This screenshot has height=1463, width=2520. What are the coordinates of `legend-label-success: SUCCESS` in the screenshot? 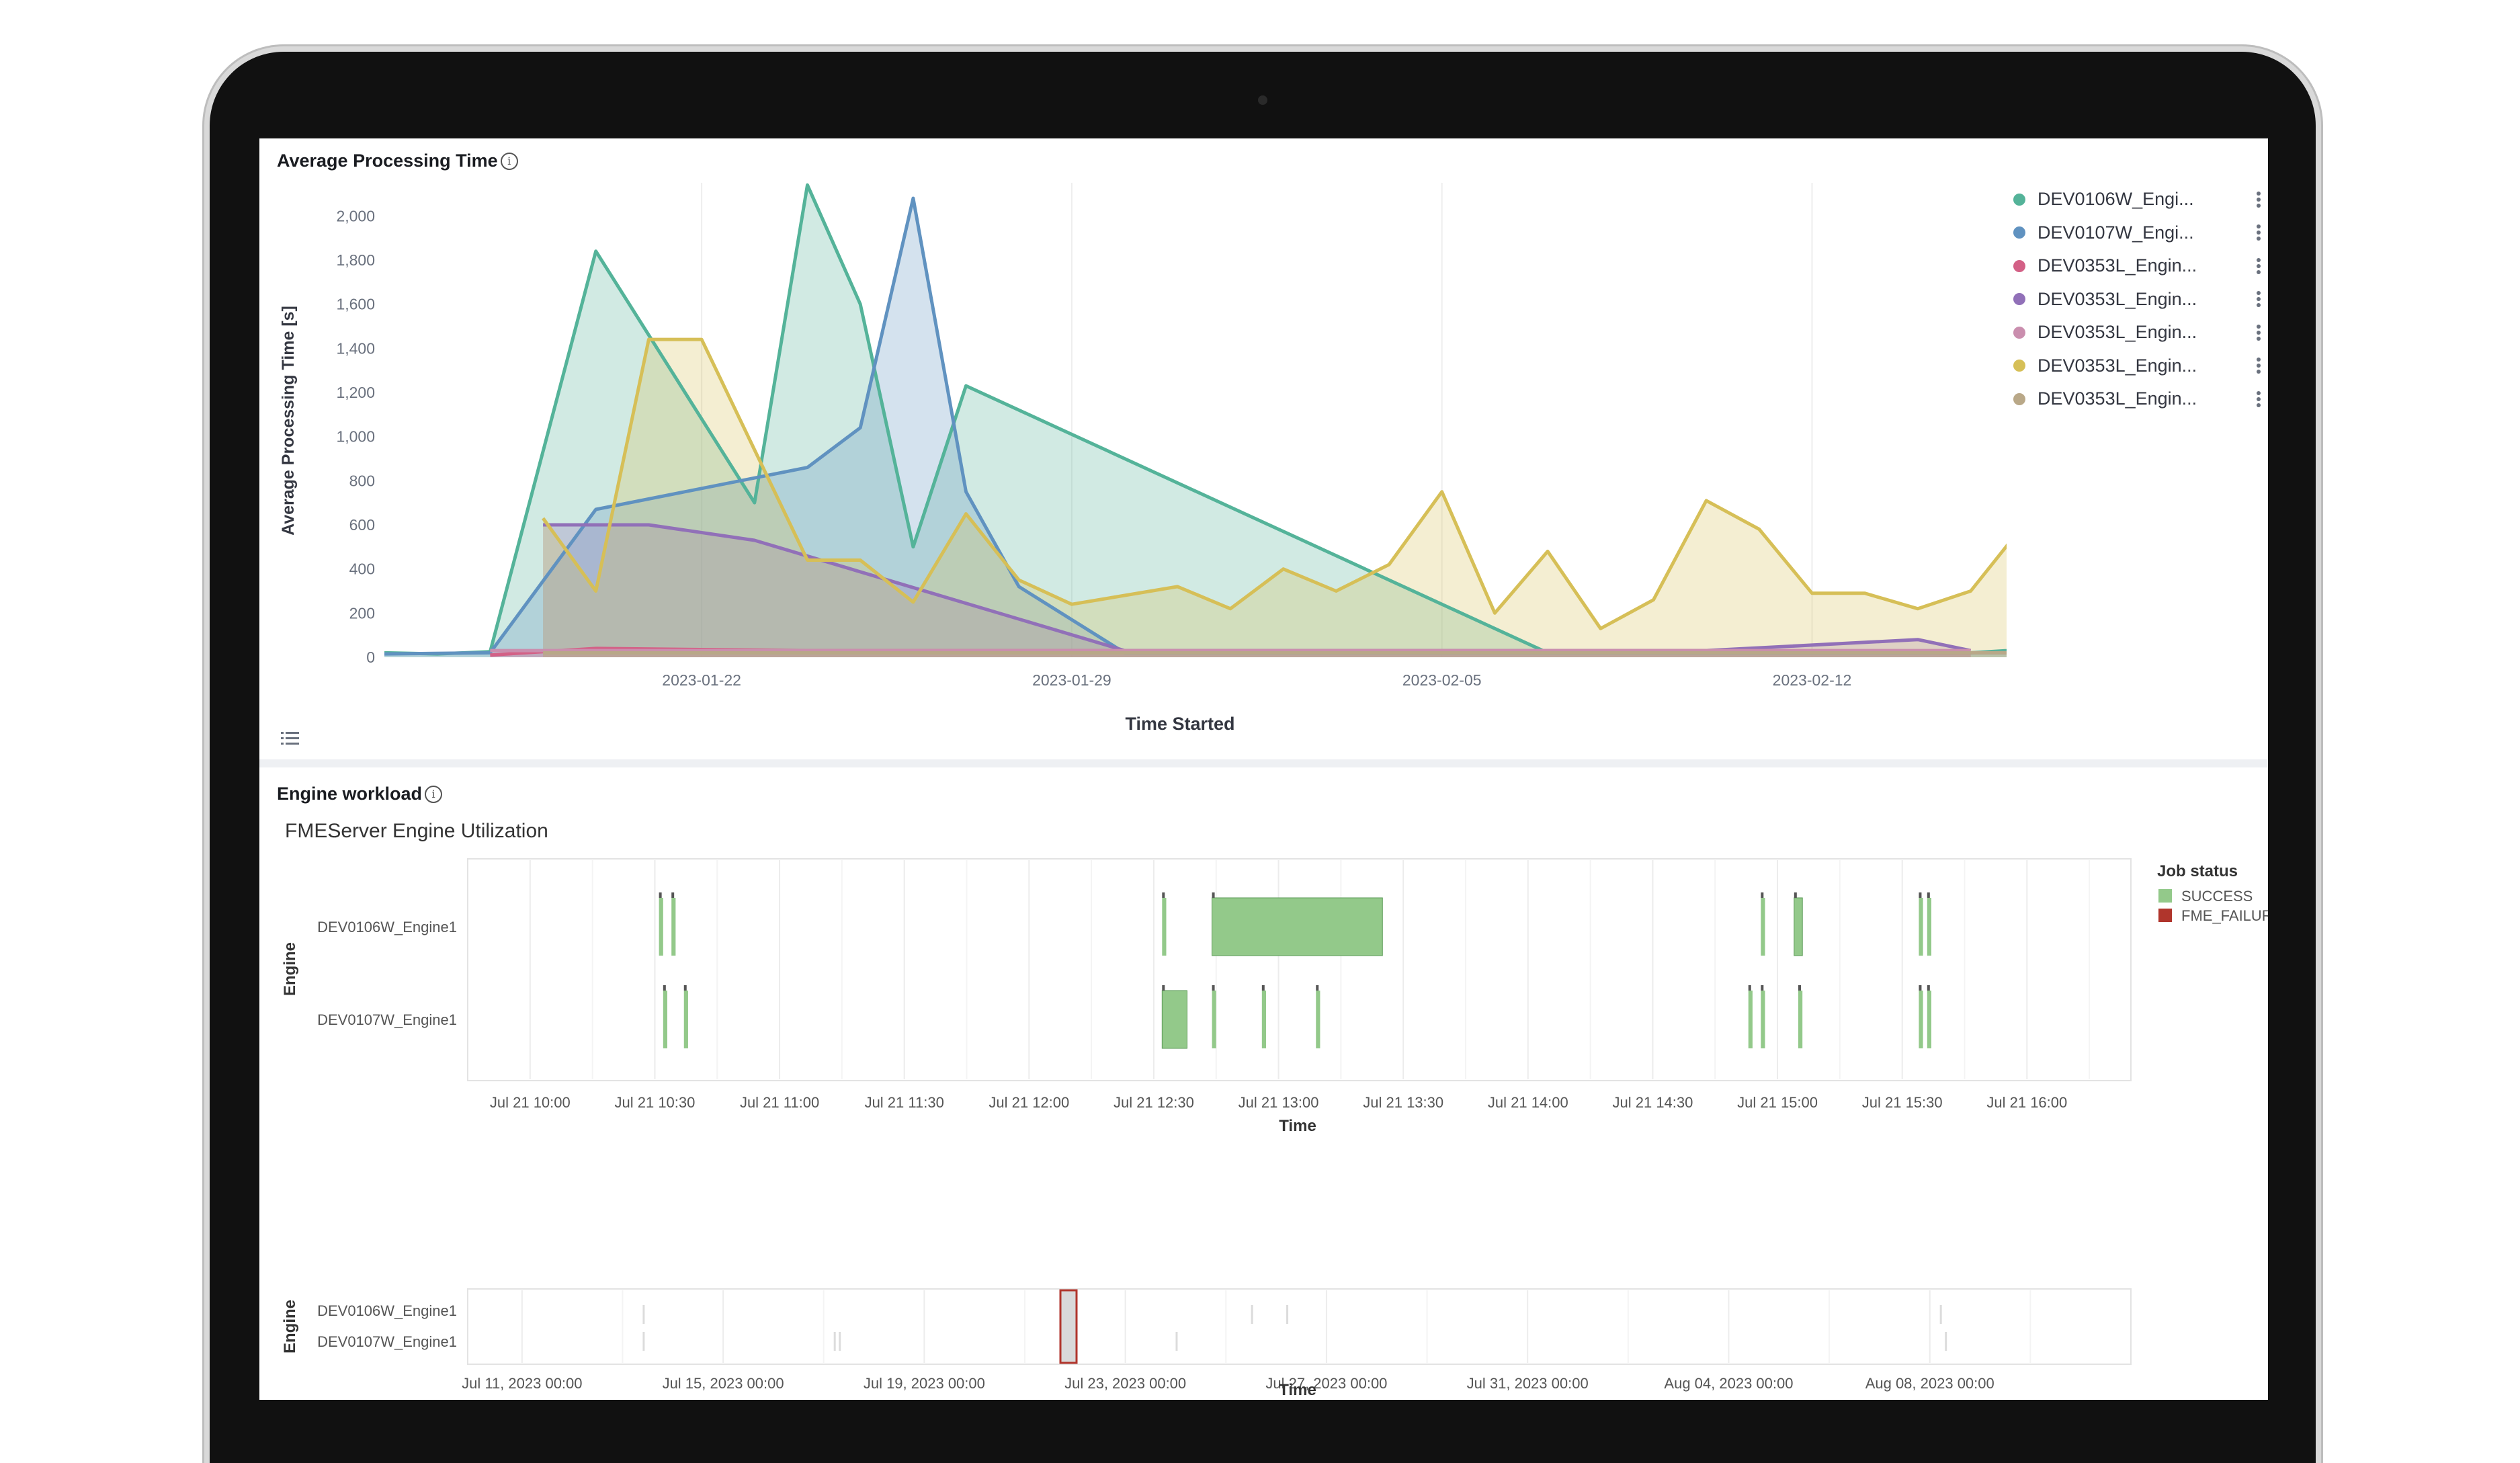 It's located at (2217, 896).